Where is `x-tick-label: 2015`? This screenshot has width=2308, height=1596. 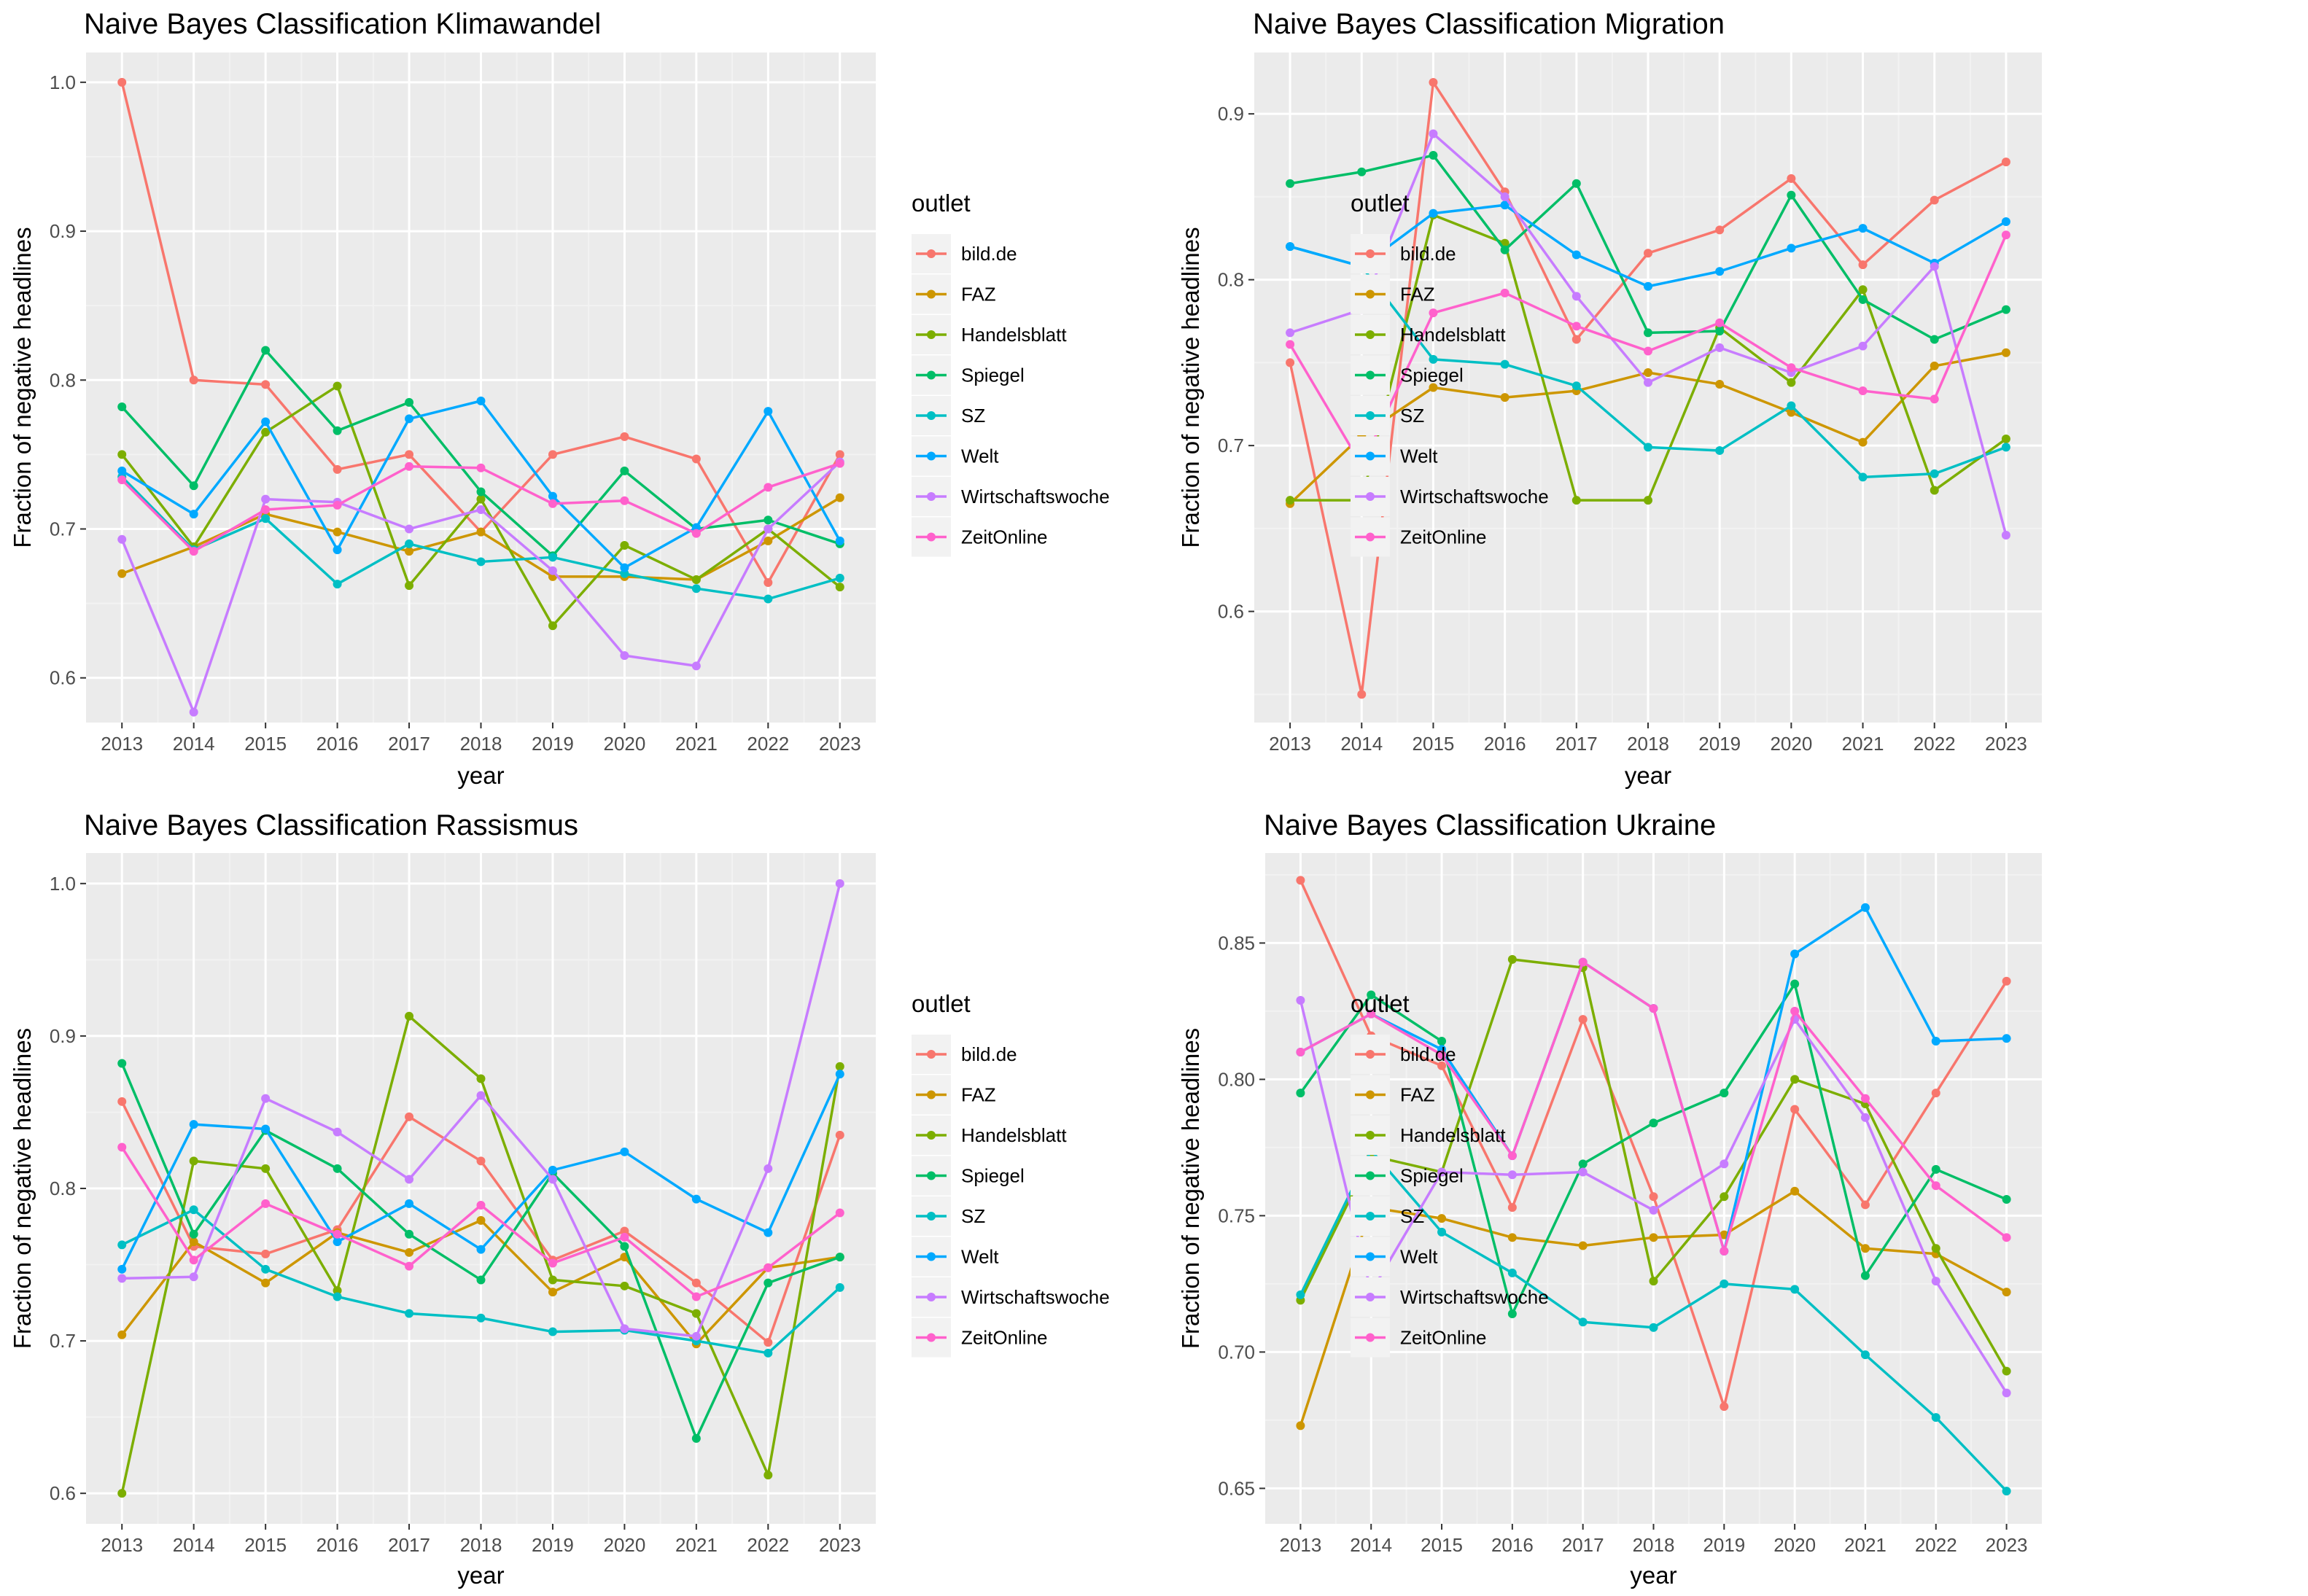
x-tick-label: 2015 is located at coordinates (266, 744).